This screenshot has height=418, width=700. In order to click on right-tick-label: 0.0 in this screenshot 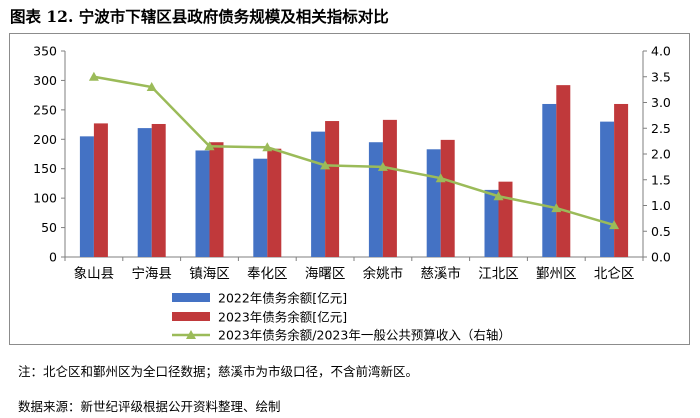, I will do `click(661, 257)`.